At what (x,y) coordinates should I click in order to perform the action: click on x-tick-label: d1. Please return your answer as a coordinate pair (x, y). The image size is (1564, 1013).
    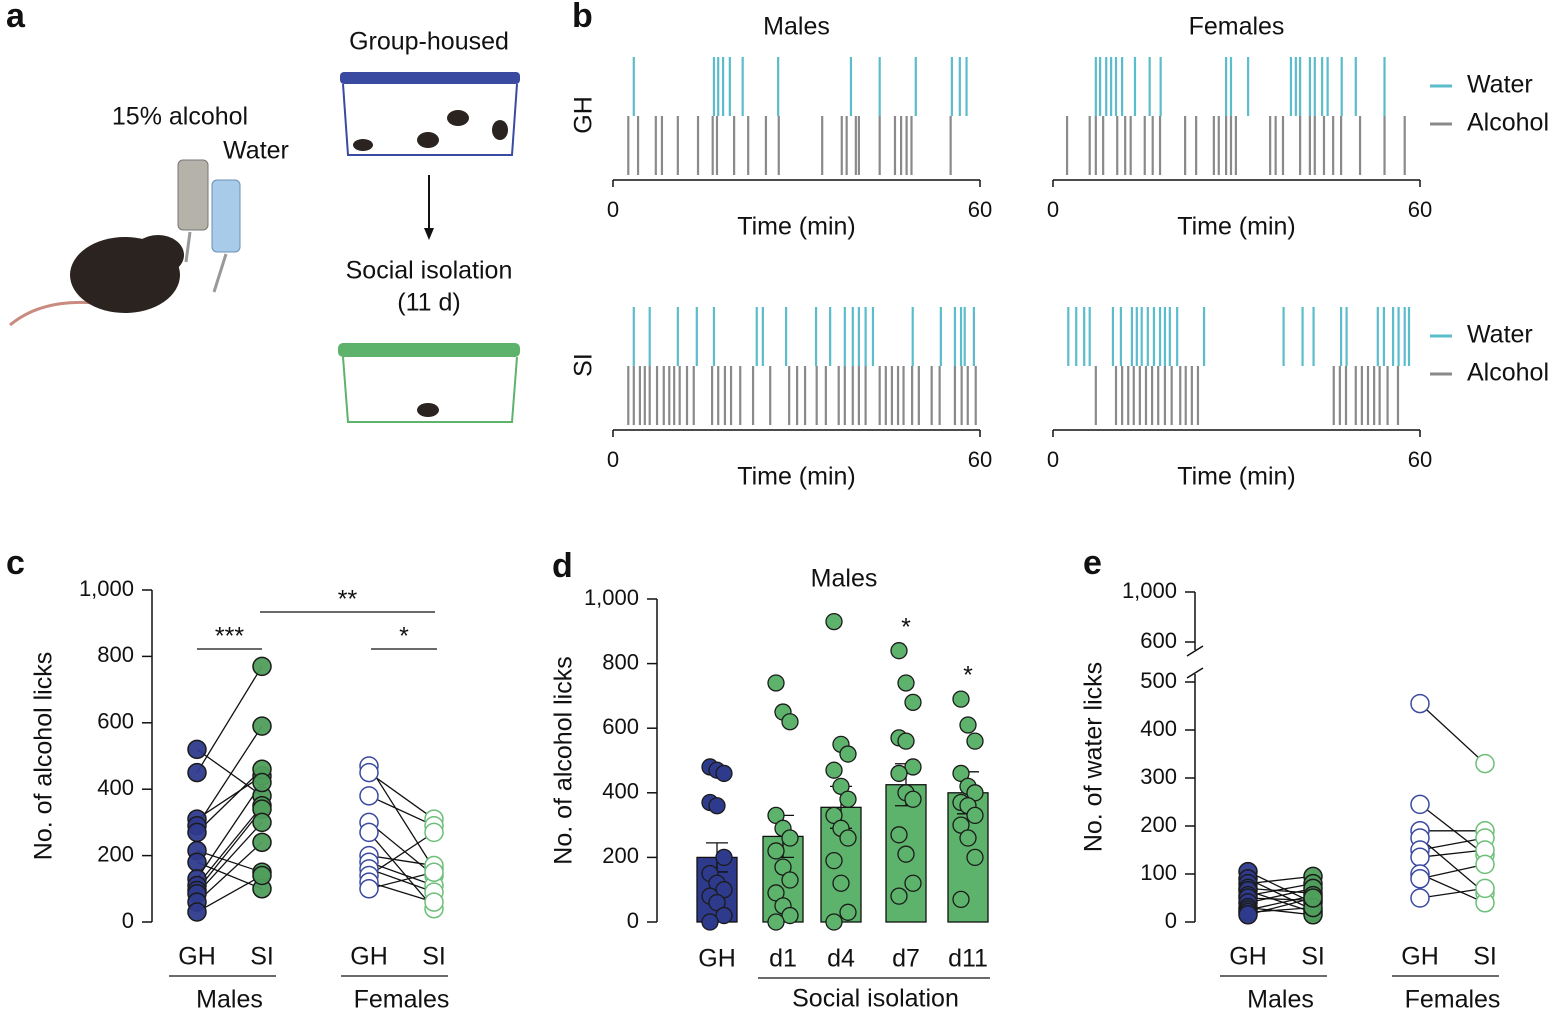
    Looking at the image, I should click on (783, 959).